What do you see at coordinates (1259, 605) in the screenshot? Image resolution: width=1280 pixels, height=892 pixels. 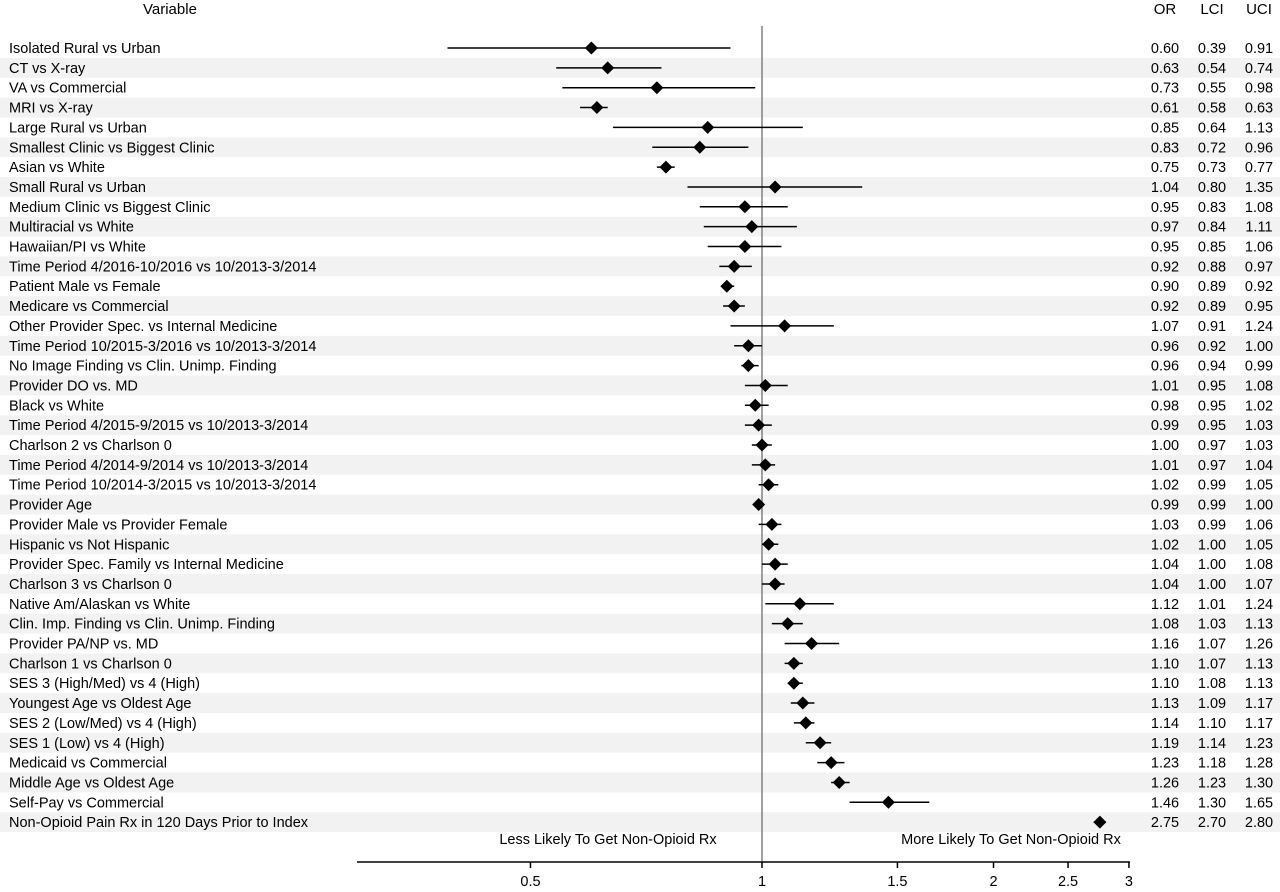 I see `uci-value: 1.24` at bounding box center [1259, 605].